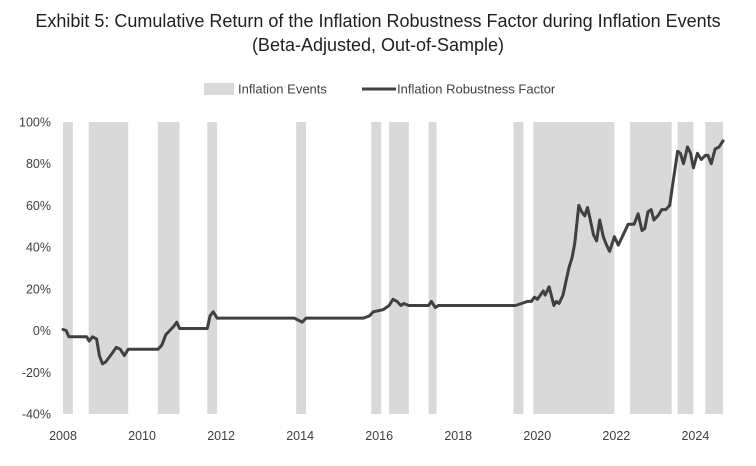  What do you see at coordinates (63, 436) in the screenshot?
I see `x-tick-label: 2008` at bounding box center [63, 436].